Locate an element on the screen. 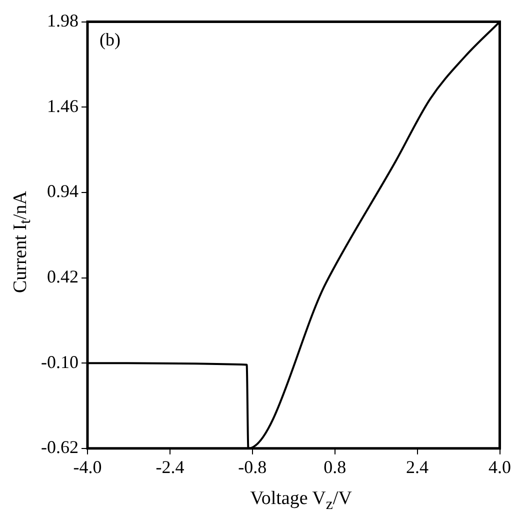  x-tick-label: 0.8 is located at coordinates (335, 466).